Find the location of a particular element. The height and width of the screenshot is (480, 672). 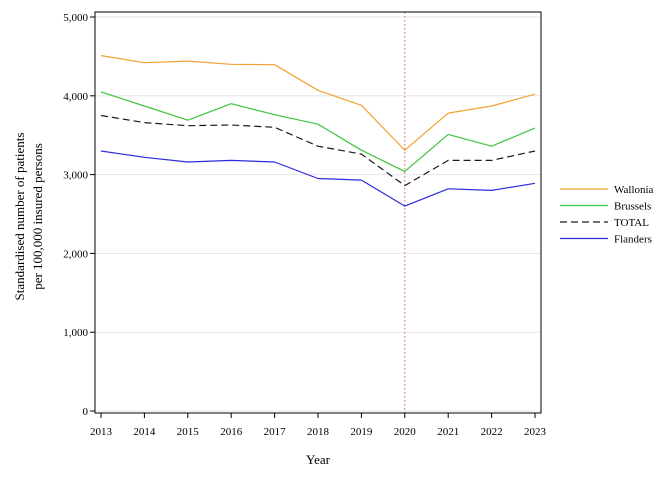

x-tick-label-8: 2021 is located at coordinates (448, 432).